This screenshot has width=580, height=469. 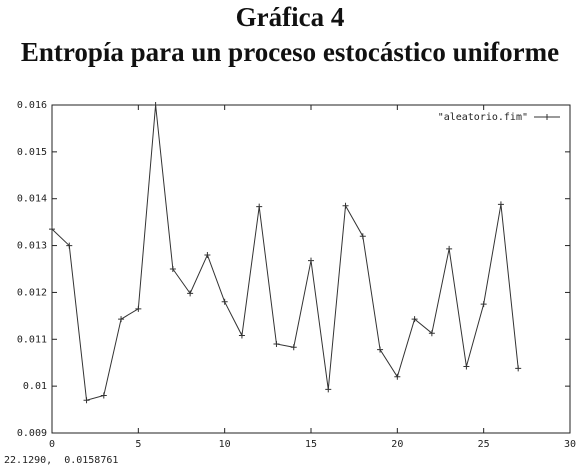 What do you see at coordinates (32, 246) in the screenshot?
I see `y-tick-label: 0.013` at bounding box center [32, 246].